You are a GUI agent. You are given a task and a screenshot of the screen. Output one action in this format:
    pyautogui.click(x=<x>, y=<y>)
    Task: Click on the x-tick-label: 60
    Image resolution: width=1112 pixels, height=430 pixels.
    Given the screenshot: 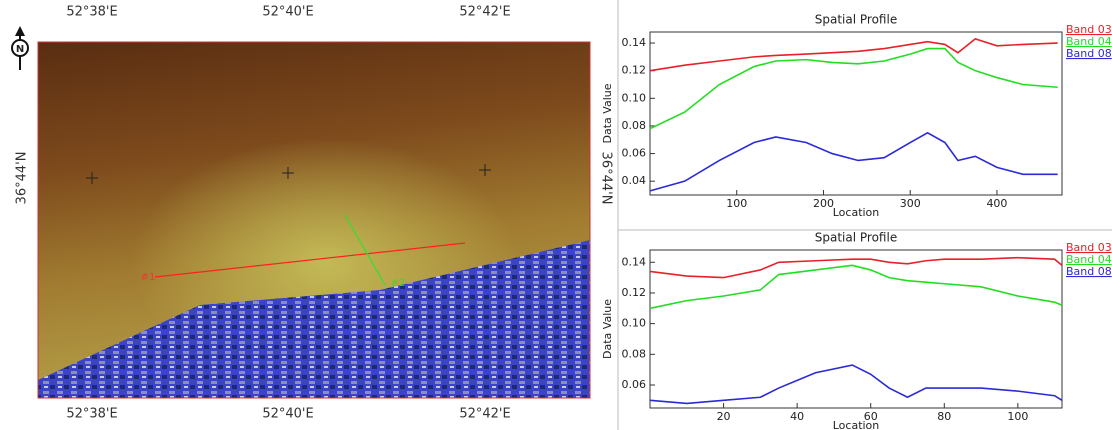 What is the action you would take?
    pyautogui.click(x=871, y=416)
    